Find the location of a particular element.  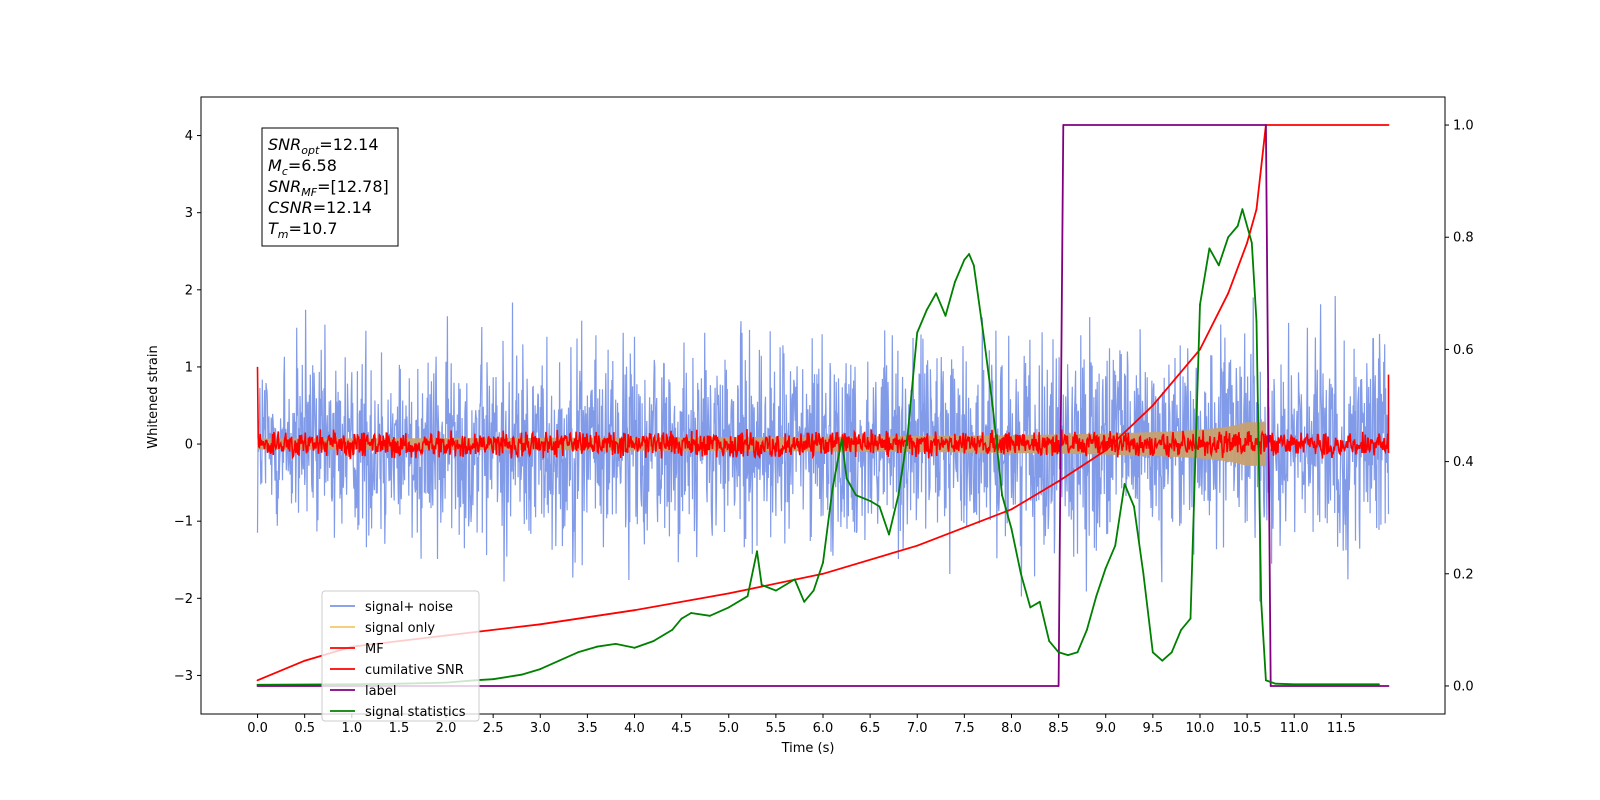

x-tick-label: 5.0 is located at coordinates (728, 728).